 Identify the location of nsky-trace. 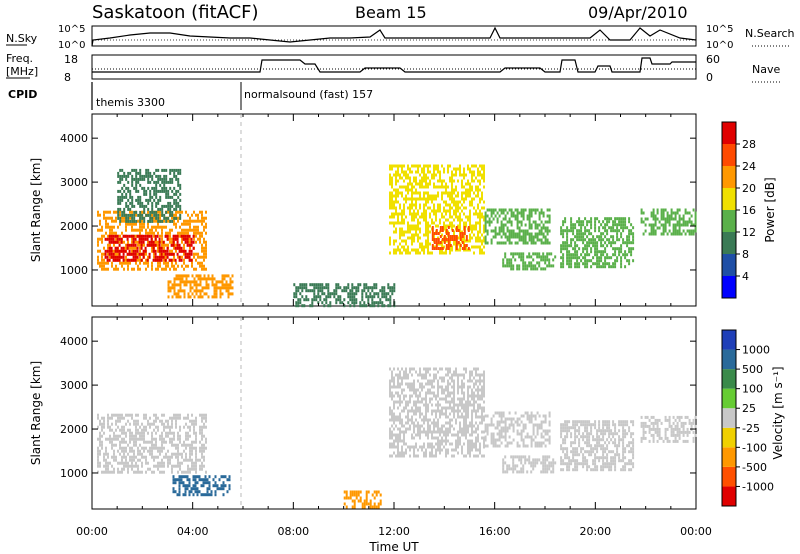
(394, 36).